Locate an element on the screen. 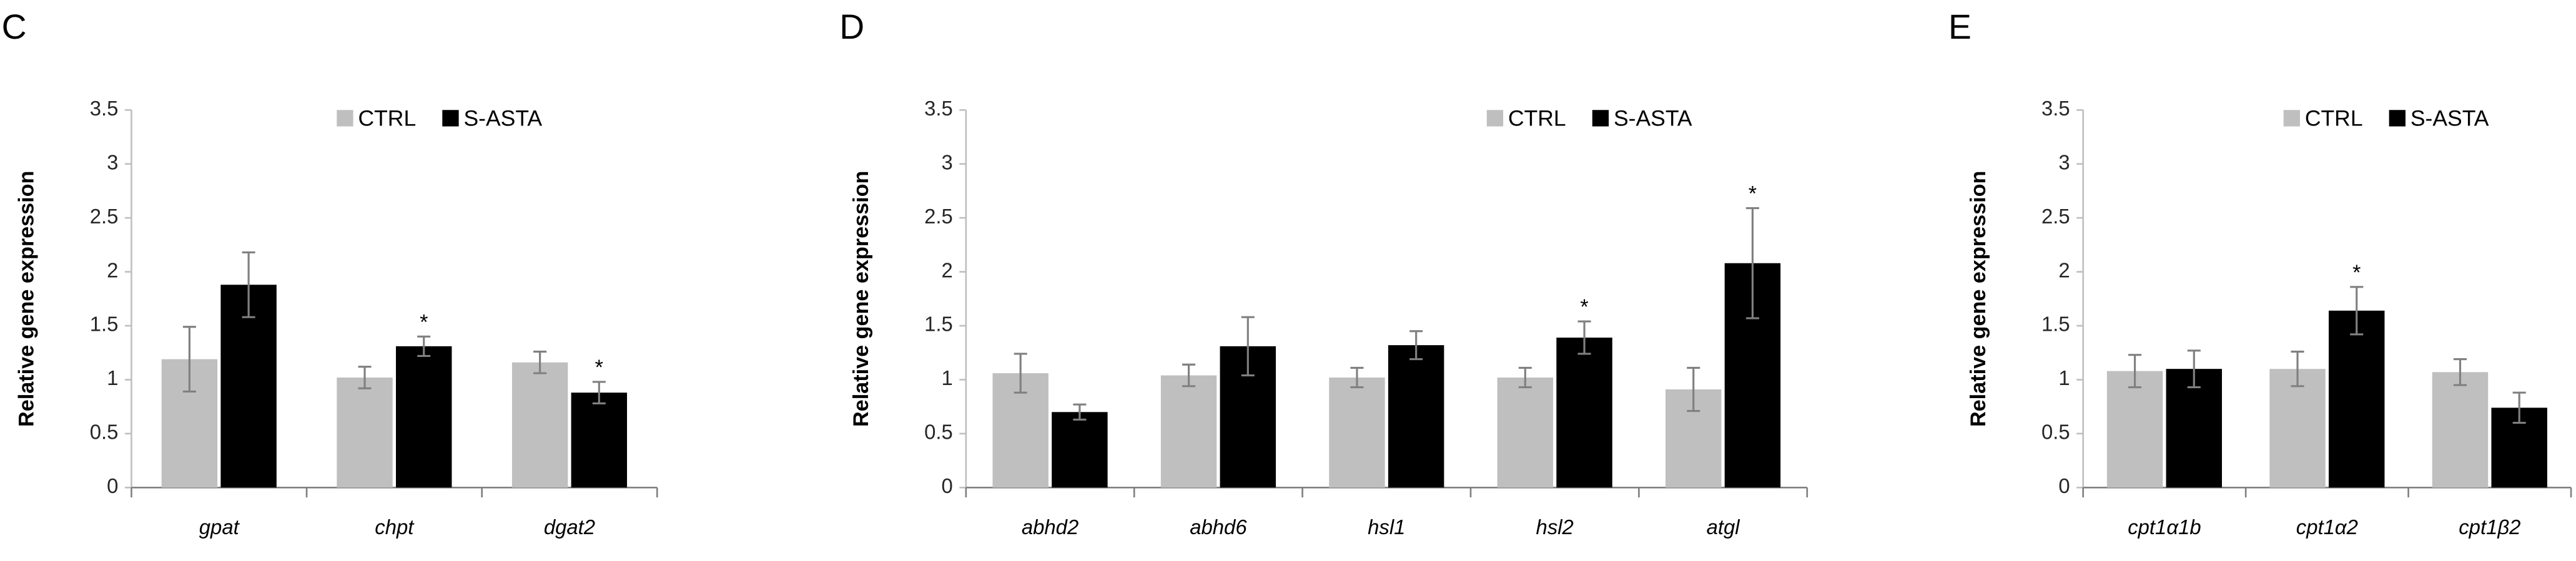 This screenshot has width=2576, height=561. x-tick-label: cpt1α1b is located at coordinates (2165, 527).